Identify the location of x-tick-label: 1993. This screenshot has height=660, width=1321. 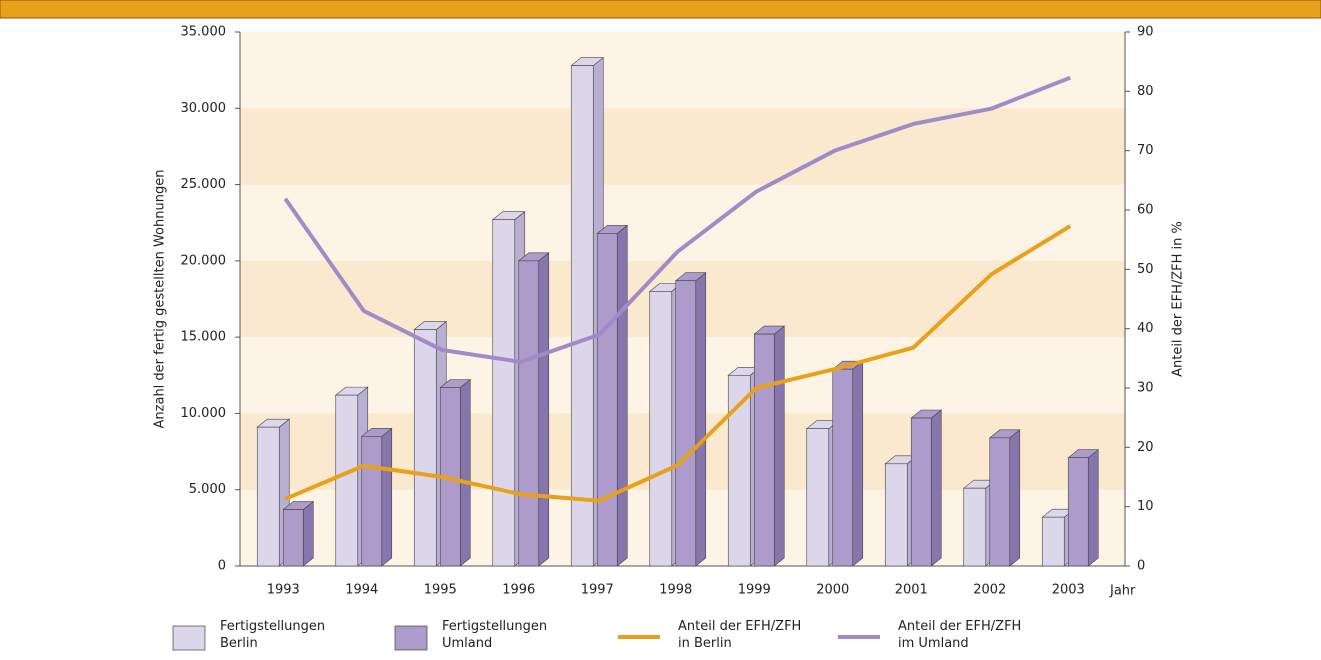
(283, 590).